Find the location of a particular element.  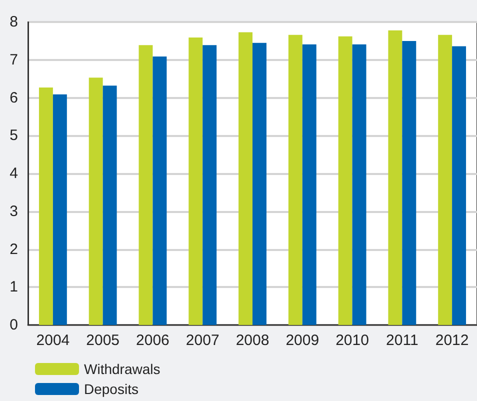

x-tick-label: 2007 is located at coordinates (203, 340).